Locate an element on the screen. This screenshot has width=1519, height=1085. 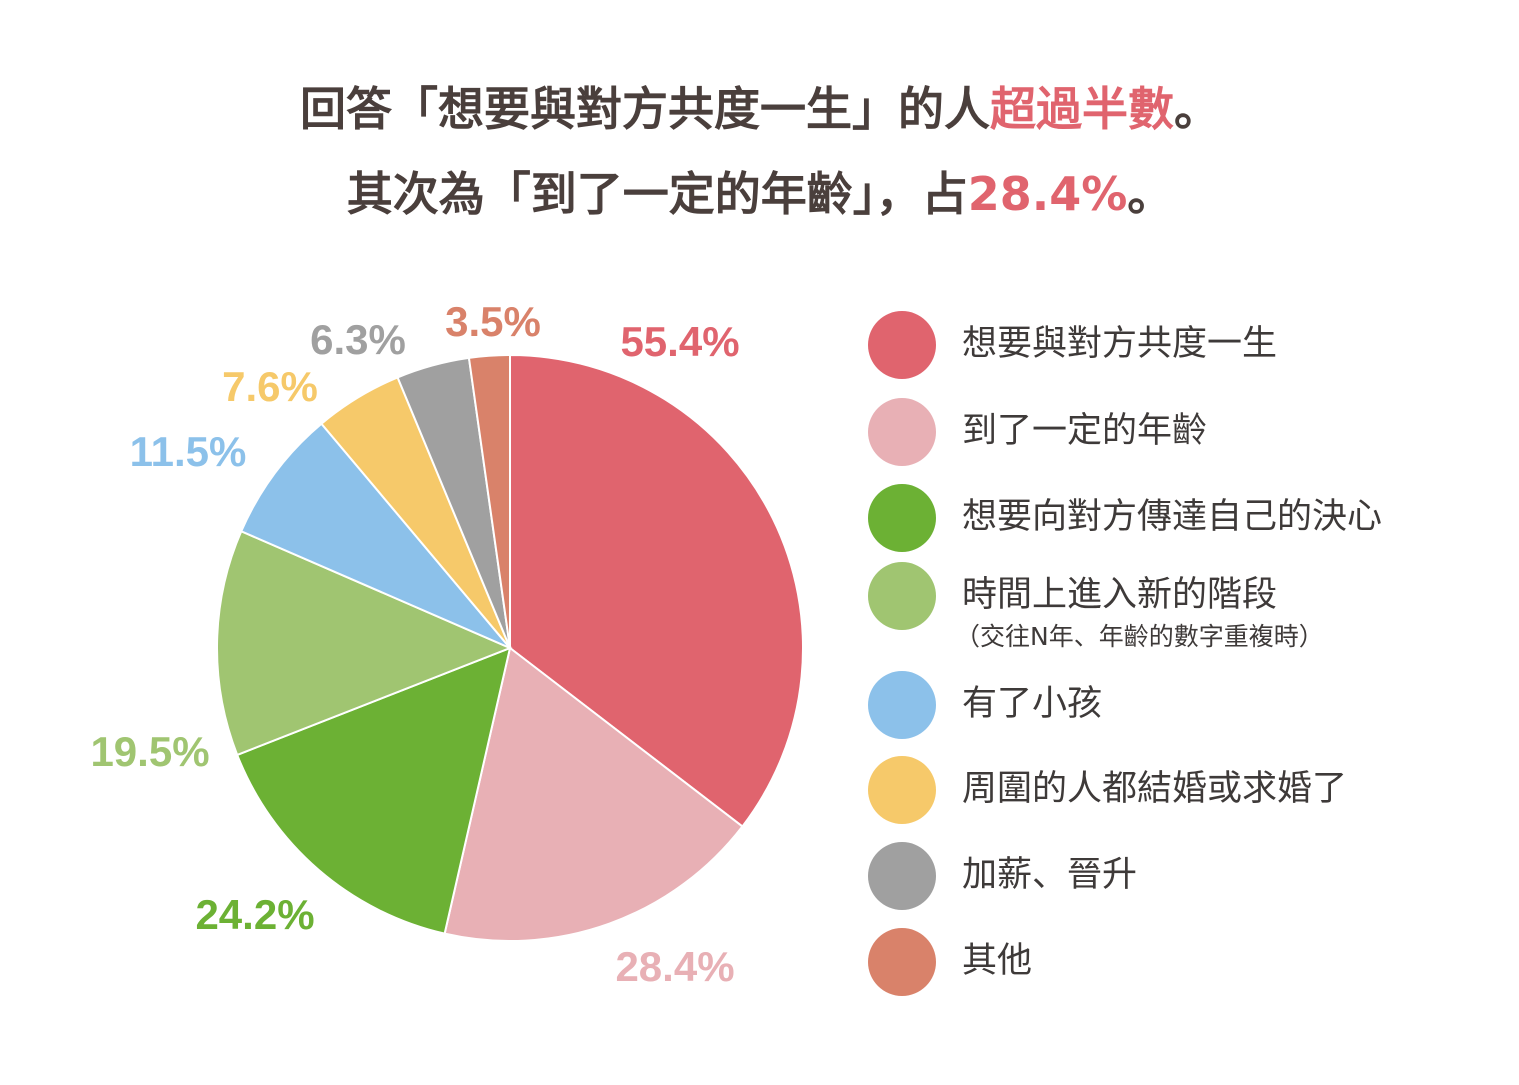
legend-label: 有了小孩 is located at coordinates (1032, 704).